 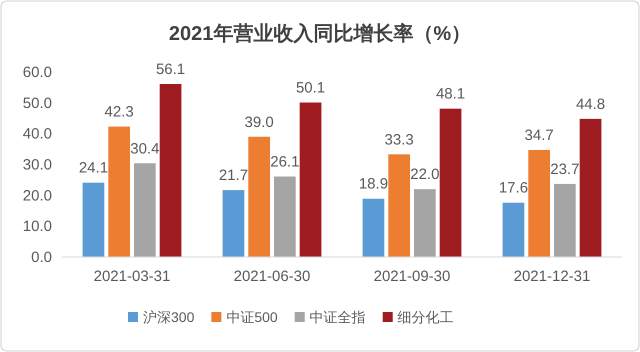 I want to click on data-label: 18.9, so click(x=373, y=184).